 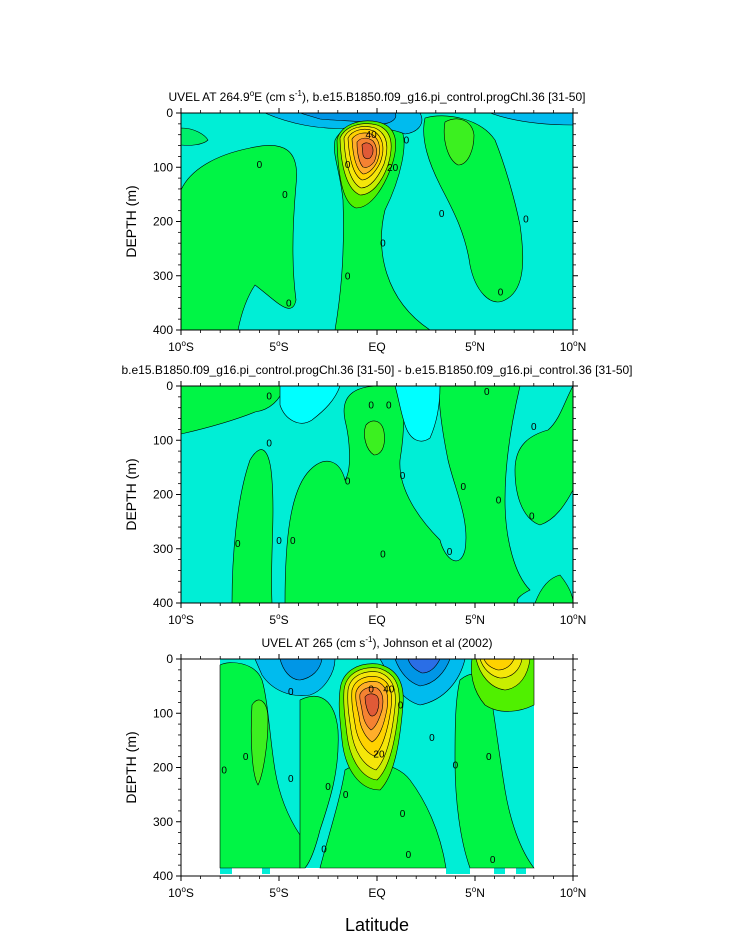 I want to click on east-core, so click(x=459, y=142).